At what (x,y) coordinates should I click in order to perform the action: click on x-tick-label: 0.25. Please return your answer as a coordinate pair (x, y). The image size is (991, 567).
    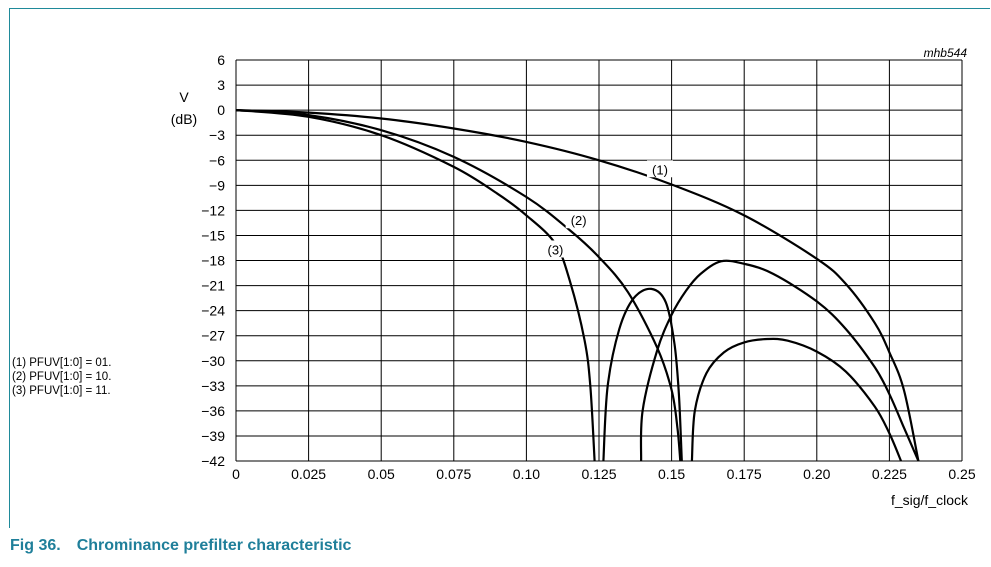
    Looking at the image, I should click on (961, 474).